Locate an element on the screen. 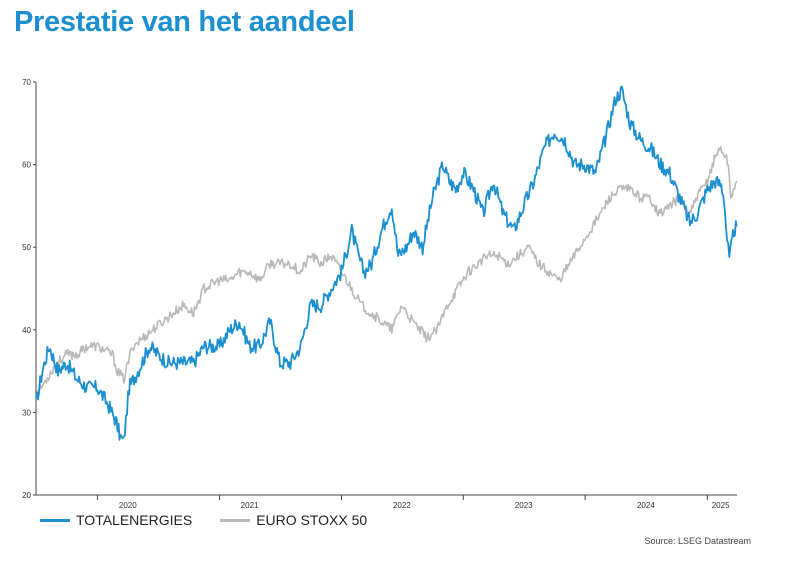 This screenshot has height=569, width=793. source-note: Source: LSEG Datastream is located at coordinates (697, 541).